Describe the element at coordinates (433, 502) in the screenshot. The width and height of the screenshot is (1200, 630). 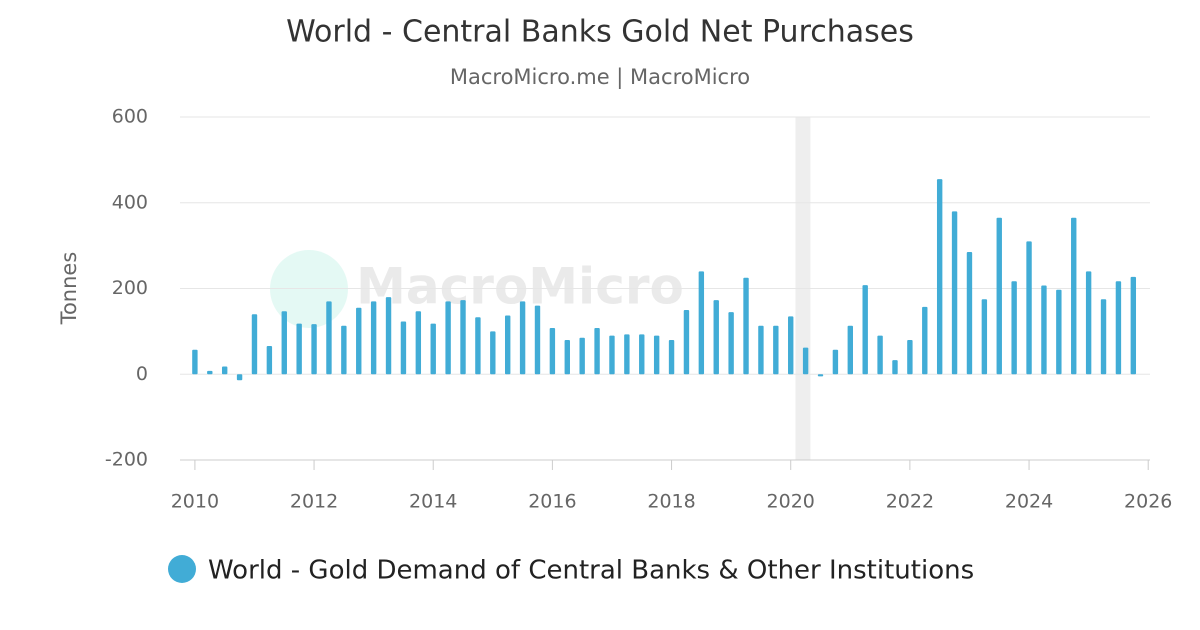
I see `x-tick-label: 2014` at that location.